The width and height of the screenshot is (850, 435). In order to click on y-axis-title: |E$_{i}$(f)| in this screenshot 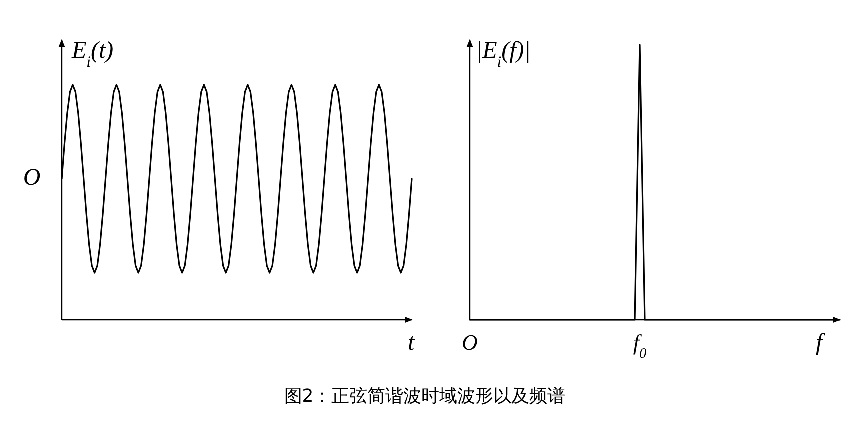, I will do `click(503, 54)`.